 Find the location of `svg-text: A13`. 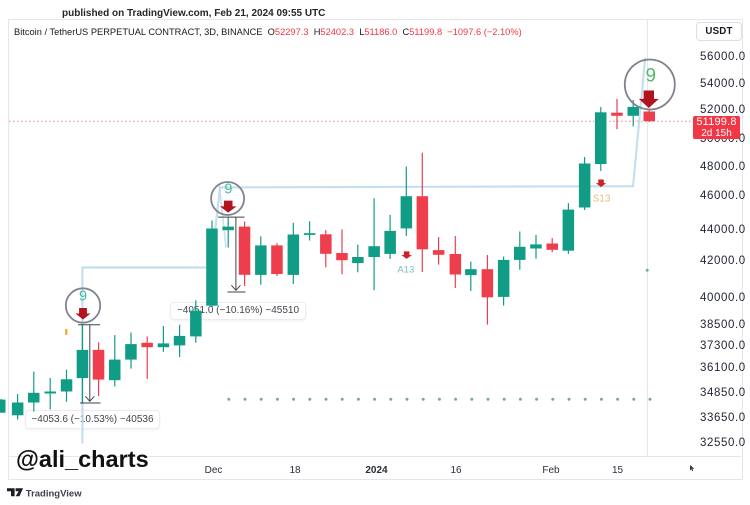

svg-text: A13 is located at coordinates (405, 270).